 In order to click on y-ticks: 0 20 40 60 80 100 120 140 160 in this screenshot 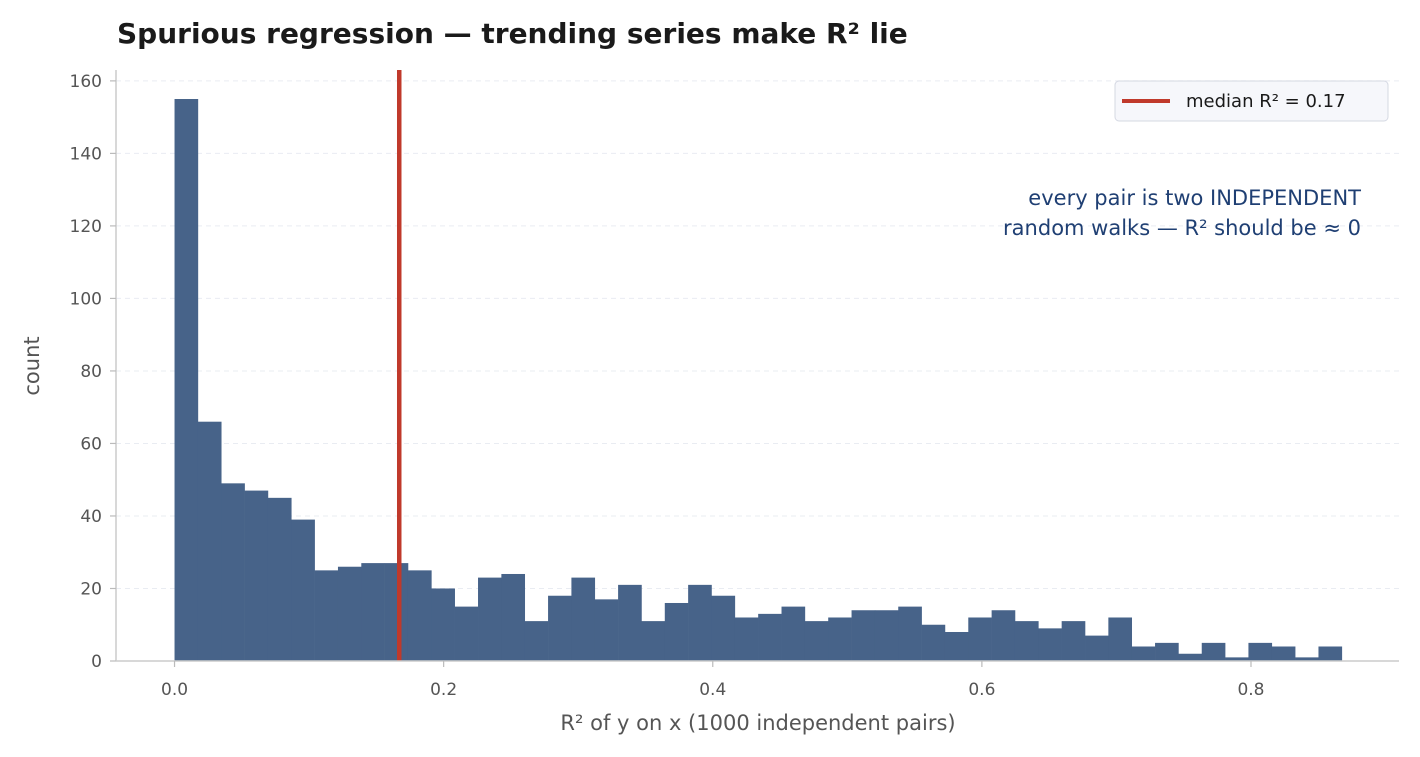, I will do `click(93, 372)`.